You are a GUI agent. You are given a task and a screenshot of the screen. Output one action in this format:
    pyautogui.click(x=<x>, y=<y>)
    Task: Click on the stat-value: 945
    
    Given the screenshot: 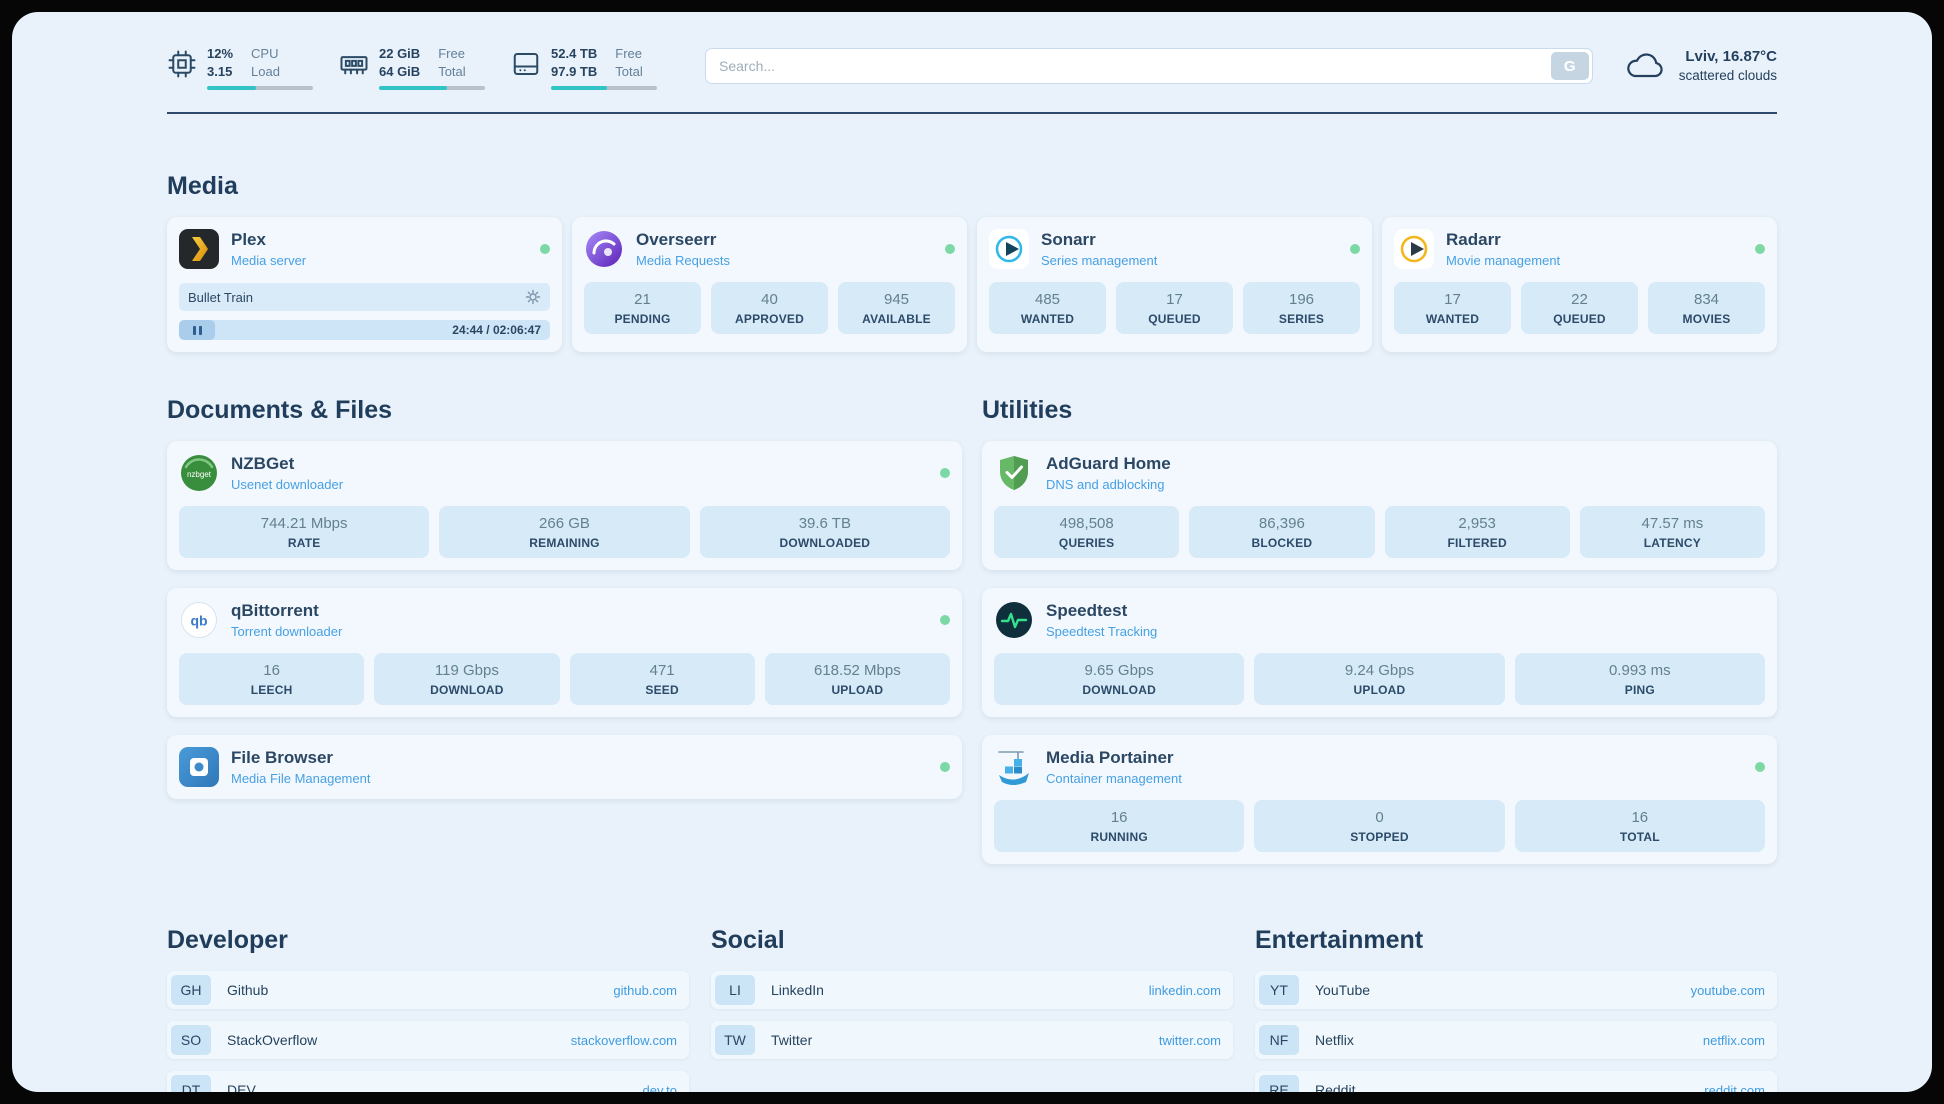 What is the action you would take?
    pyautogui.click(x=896, y=299)
    